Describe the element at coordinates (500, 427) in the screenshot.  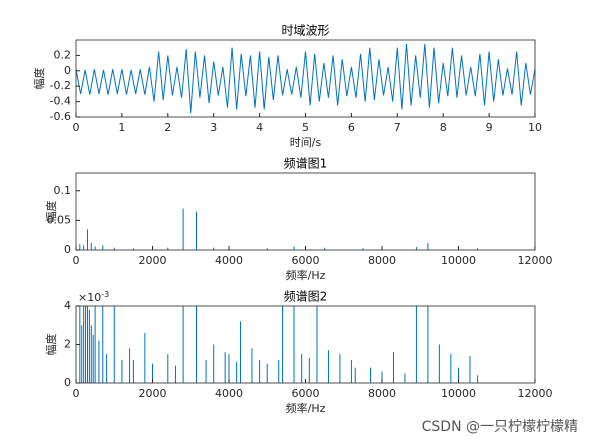
I see `watermark: CSDN @一只柠檬柠檬精` at that location.